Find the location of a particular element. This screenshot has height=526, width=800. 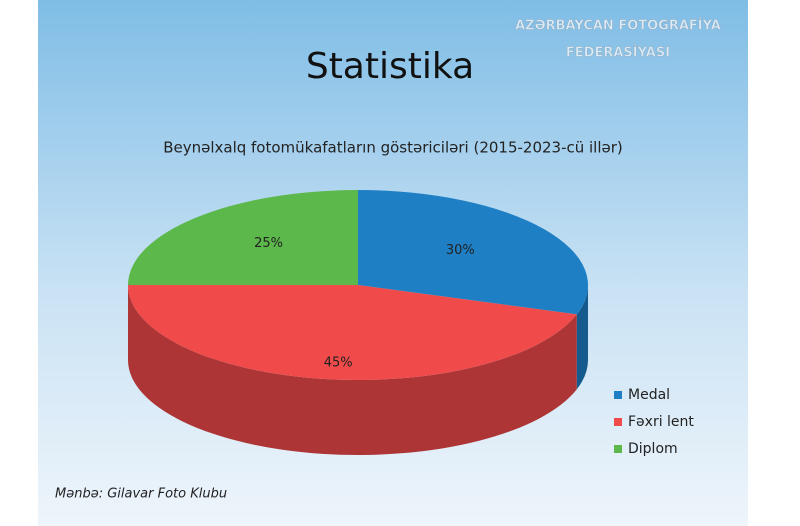

pie-slice-side is located at coordinates (582, 337).